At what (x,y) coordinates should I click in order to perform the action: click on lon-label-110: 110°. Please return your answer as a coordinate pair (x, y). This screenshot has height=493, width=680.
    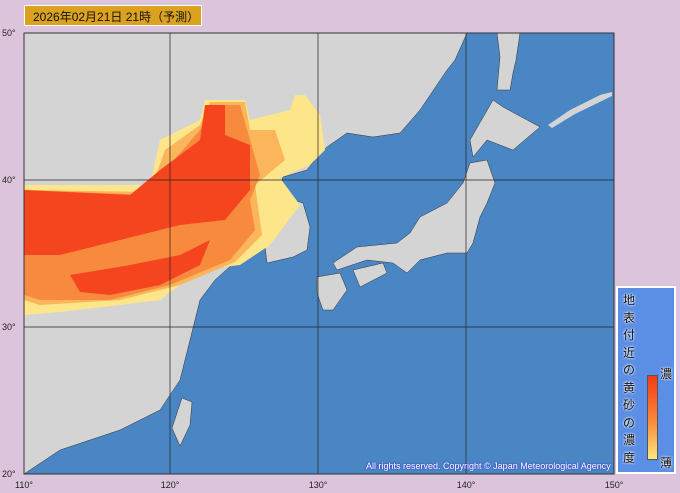
    Looking at the image, I should click on (24, 485).